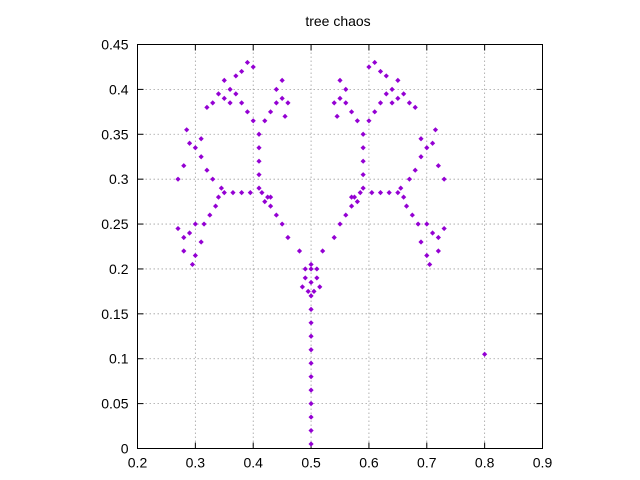 The width and height of the screenshot is (640, 480). Describe the element at coordinates (369, 463) in the screenshot. I see `x-tick-label: 0.6` at that location.